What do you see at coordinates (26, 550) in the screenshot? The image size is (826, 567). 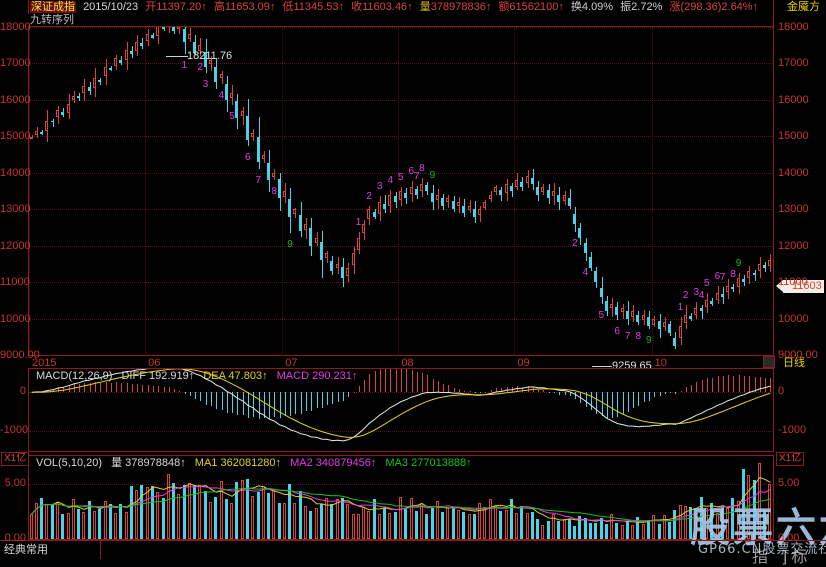 I see `tab-classic-common: 经典常用` at bounding box center [26, 550].